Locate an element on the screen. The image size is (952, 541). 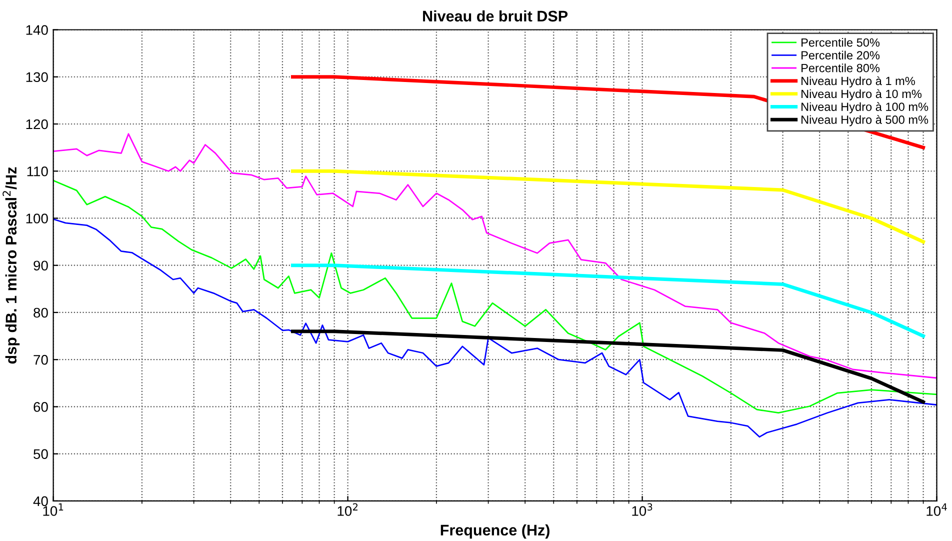
y-axis-title: dsp dB. 1 micro Pascal$^{2}$/Hz is located at coordinates (11, 265).